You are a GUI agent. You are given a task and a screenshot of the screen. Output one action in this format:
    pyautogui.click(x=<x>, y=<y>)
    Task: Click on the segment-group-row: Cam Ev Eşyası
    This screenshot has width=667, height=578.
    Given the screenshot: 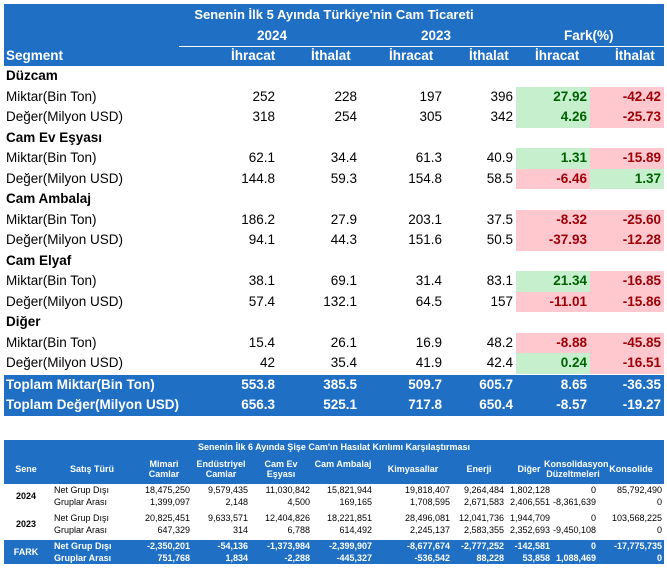 What is the action you would take?
    pyautogui.click(x=334, y=138)
    